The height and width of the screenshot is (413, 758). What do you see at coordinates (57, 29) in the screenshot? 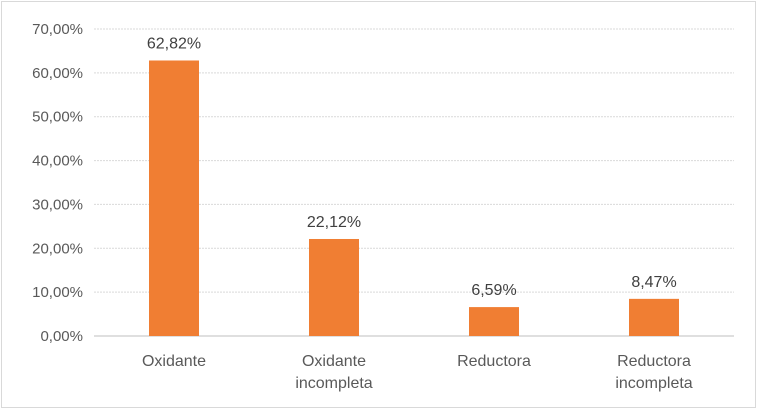
I see `y-tick-label: 70,00%` at bounding box center [57, 29].